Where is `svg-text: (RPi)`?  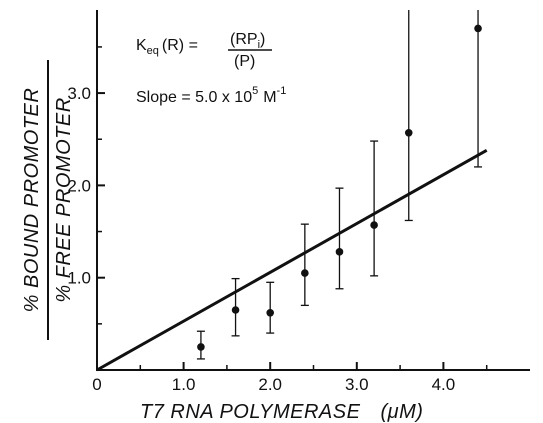 svg-text: (RPi) is located at coordinates (247, 41).